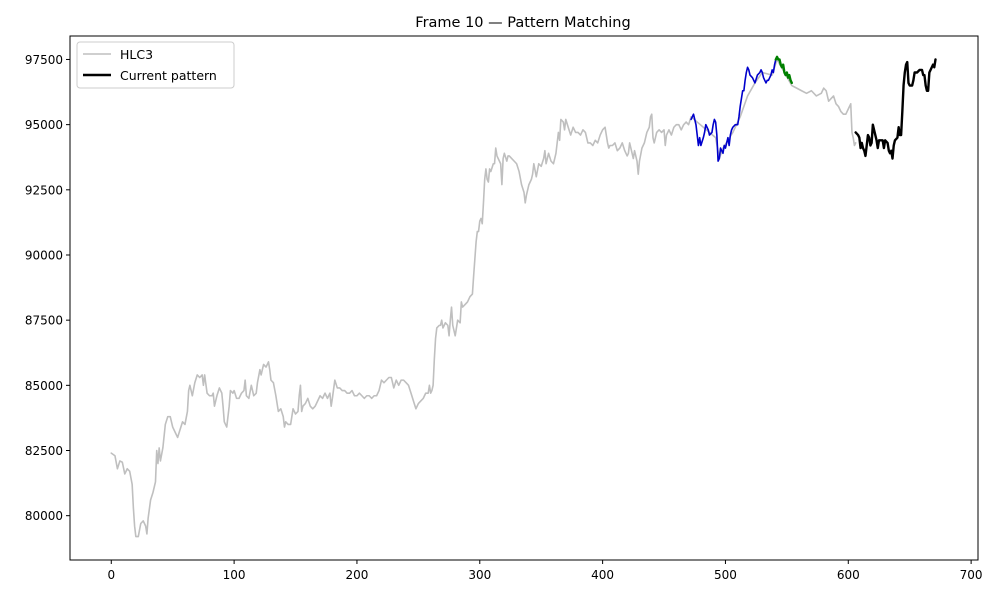  What do you see at coordinates (44, 60) in the screenshot?
I see `y-tick-label: 97500` at bounding box center [44, 60].